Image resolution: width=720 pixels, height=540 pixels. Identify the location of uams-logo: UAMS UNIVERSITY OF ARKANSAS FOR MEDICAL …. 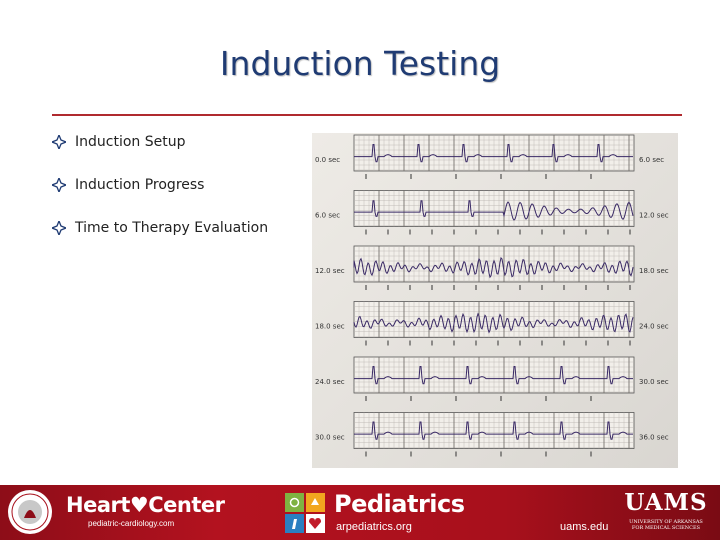
(666, 513).